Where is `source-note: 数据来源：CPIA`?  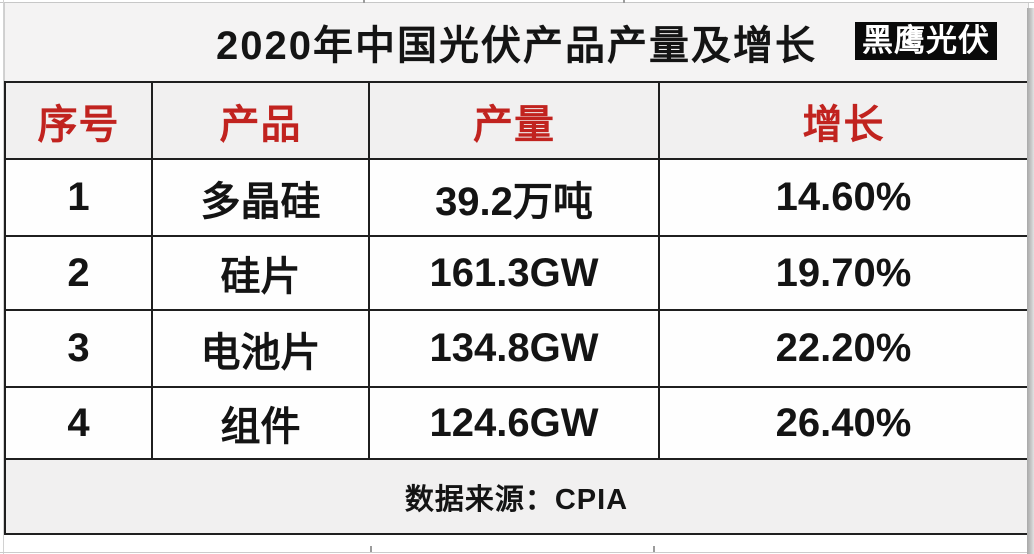 source-note: 数据来源：CPIA is located at coordinates (516, 496).